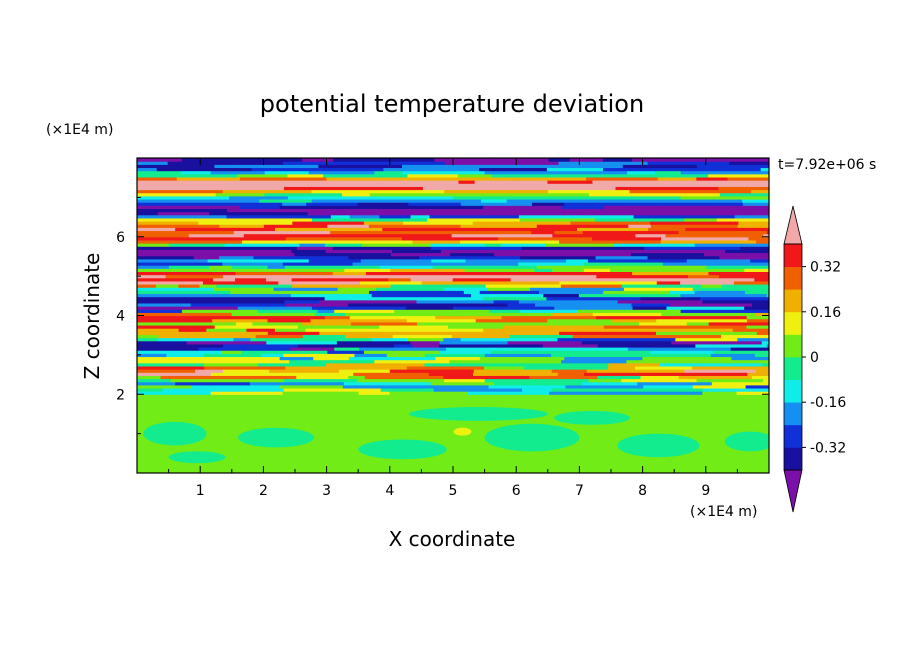 The image size is (904, 654). I want to click on chart-title: potential temperature deviation, so click(452, 104).